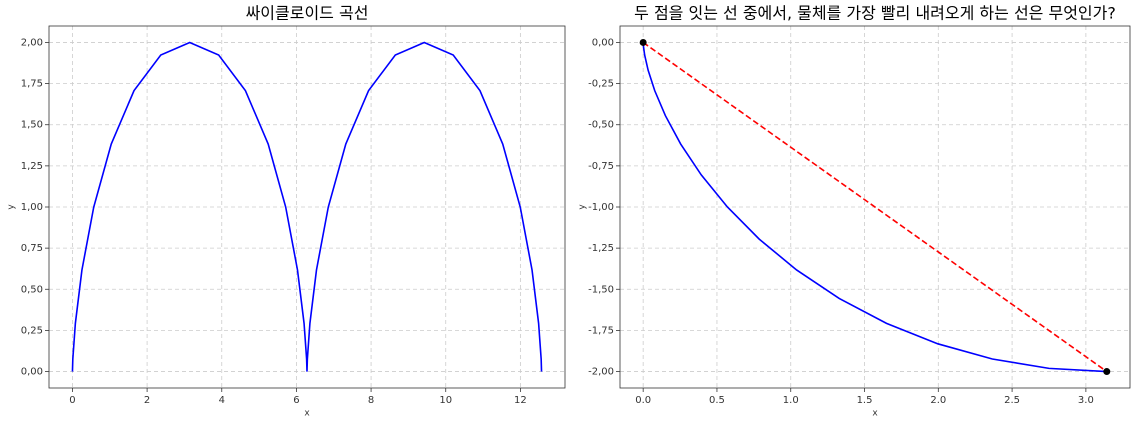 This screenshot has height=424, width=1144. What do you see at coordinates (72, 400) in the screenshot?
I see `x-tick-label: 0` at bounding box center [72, 400].